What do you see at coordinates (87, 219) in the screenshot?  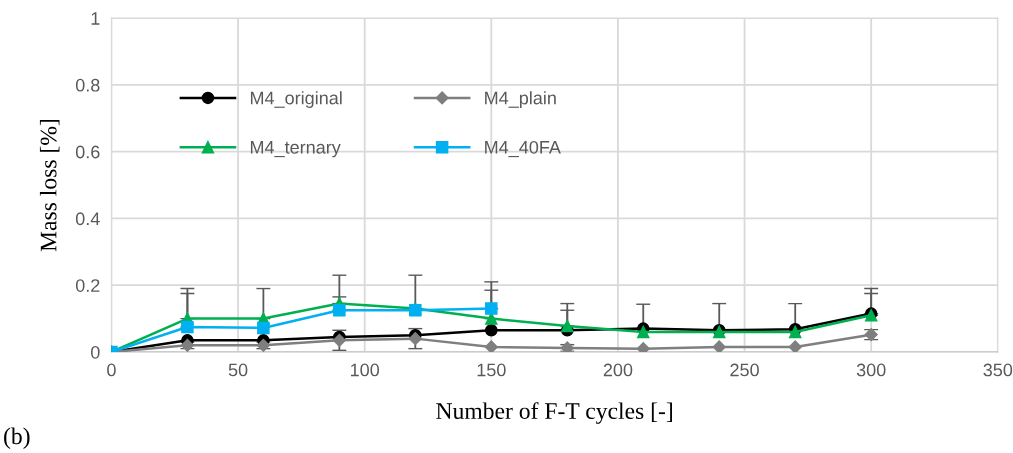 I see `y-tick-label: 0.4` at bounding box center [87, 219].